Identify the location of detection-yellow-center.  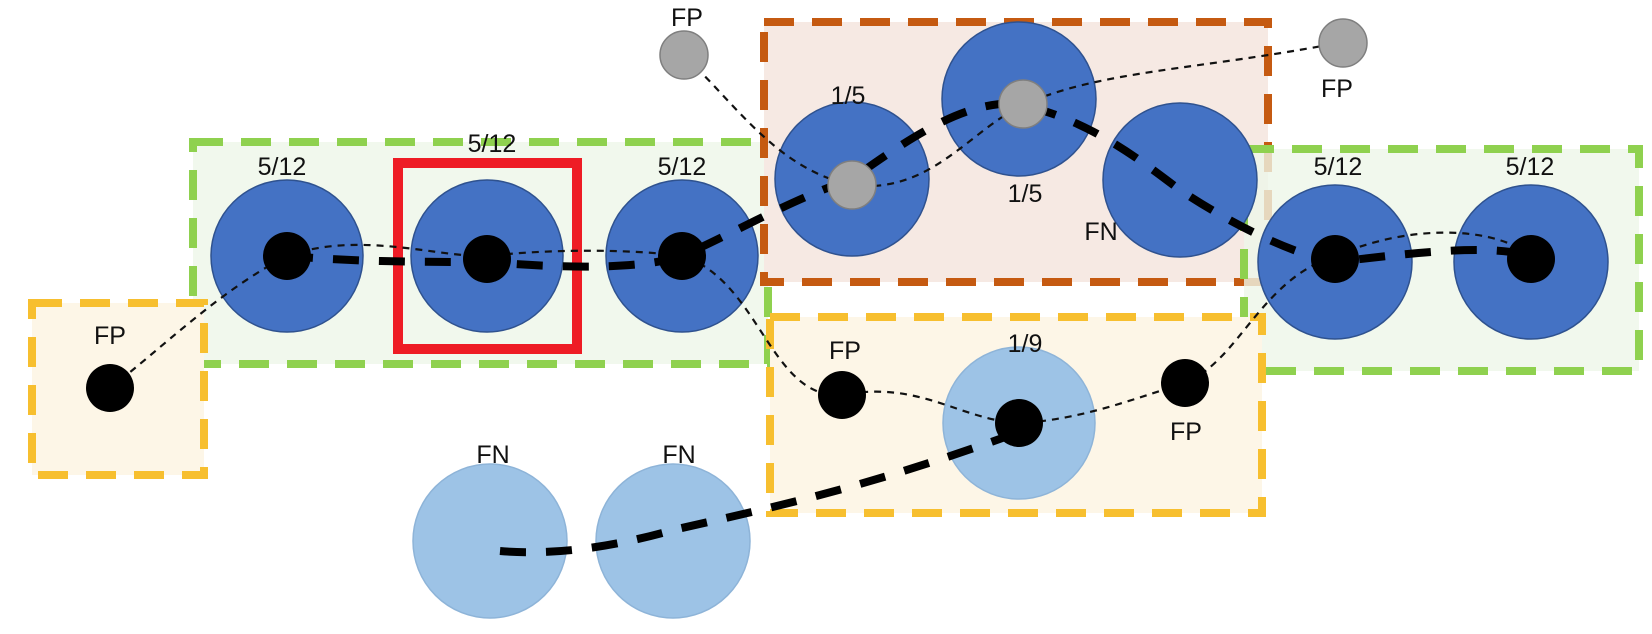
(1019, 423).